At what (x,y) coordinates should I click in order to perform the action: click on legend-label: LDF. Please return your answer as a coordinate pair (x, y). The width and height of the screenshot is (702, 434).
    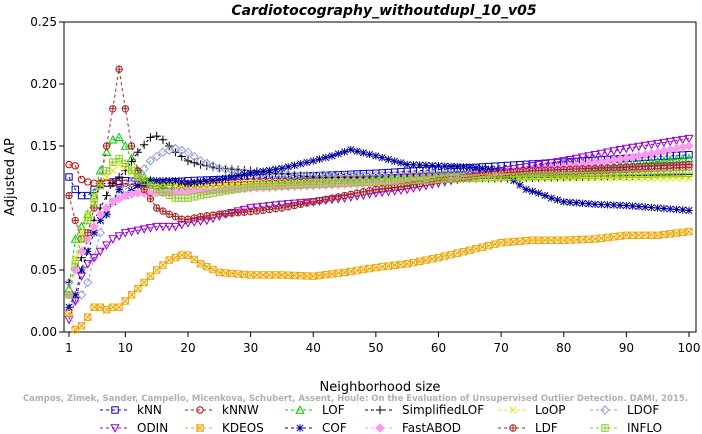
    Looking at the image, I should click on (546, 427).